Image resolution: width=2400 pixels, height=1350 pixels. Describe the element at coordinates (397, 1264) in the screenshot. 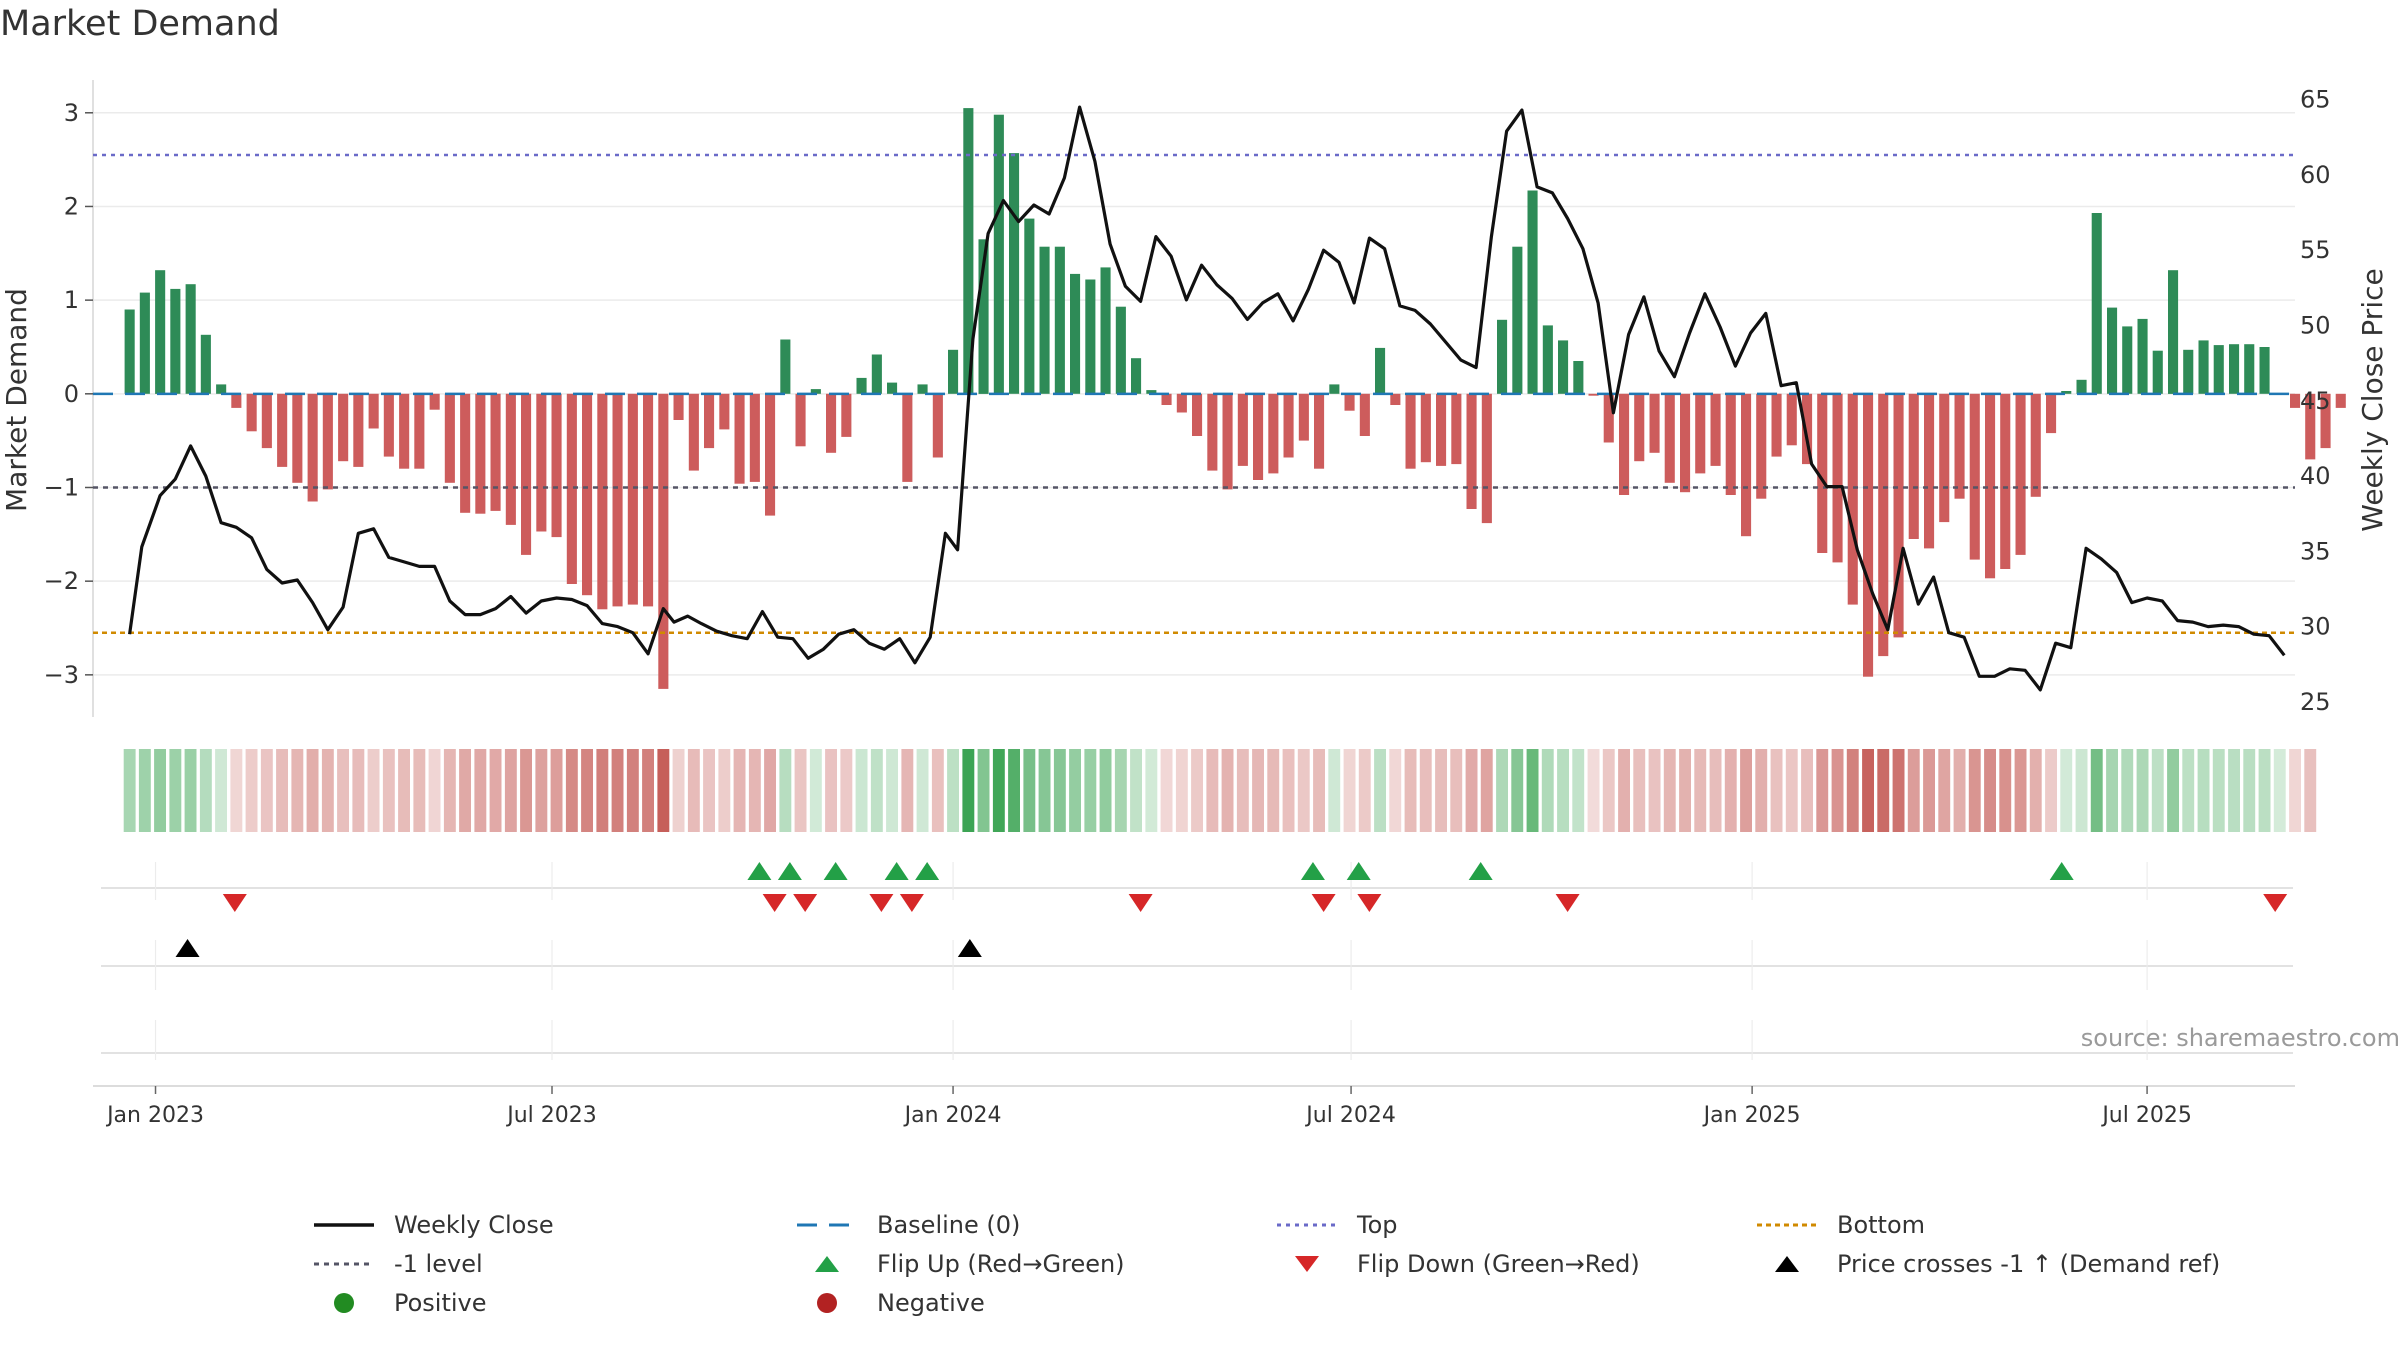

I see `legend-item-minus-one: -1 level` at that location.